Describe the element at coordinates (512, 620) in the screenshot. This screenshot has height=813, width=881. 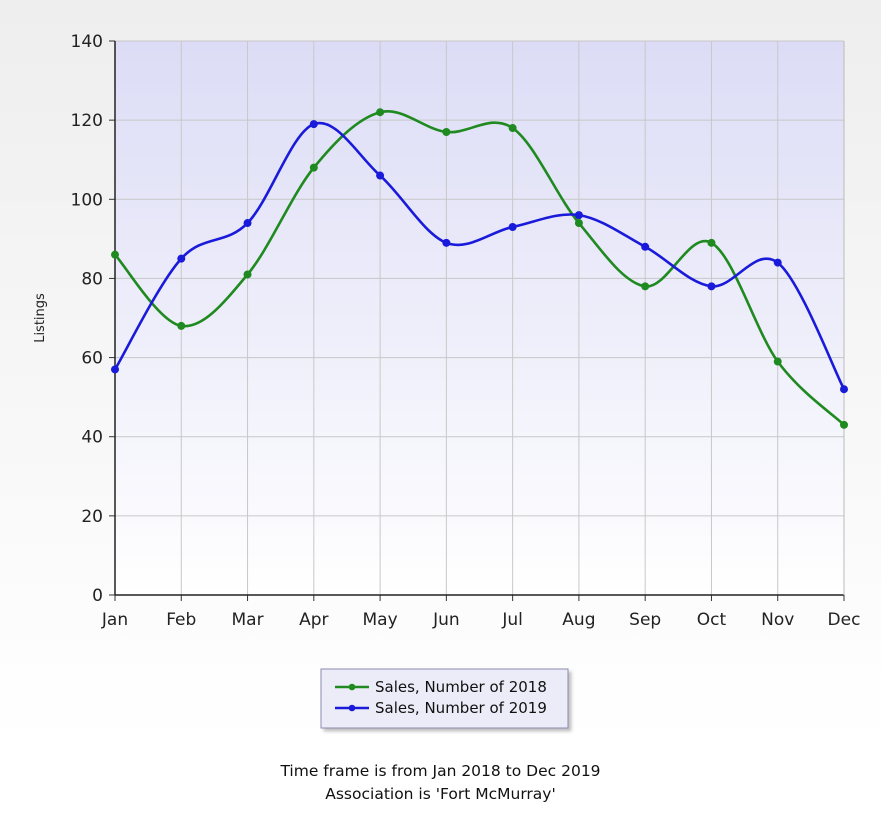
I see `x-tick-label: Jul` at that location.